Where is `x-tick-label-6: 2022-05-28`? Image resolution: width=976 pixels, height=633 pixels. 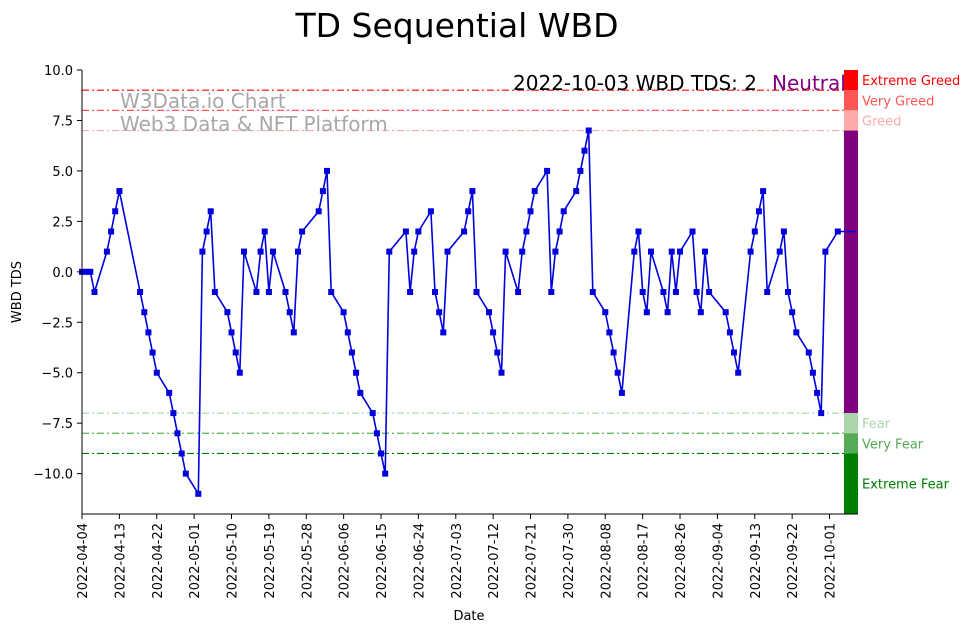
x-tick-label-6: 2022-05-28 is located at coordinates (307, 561).